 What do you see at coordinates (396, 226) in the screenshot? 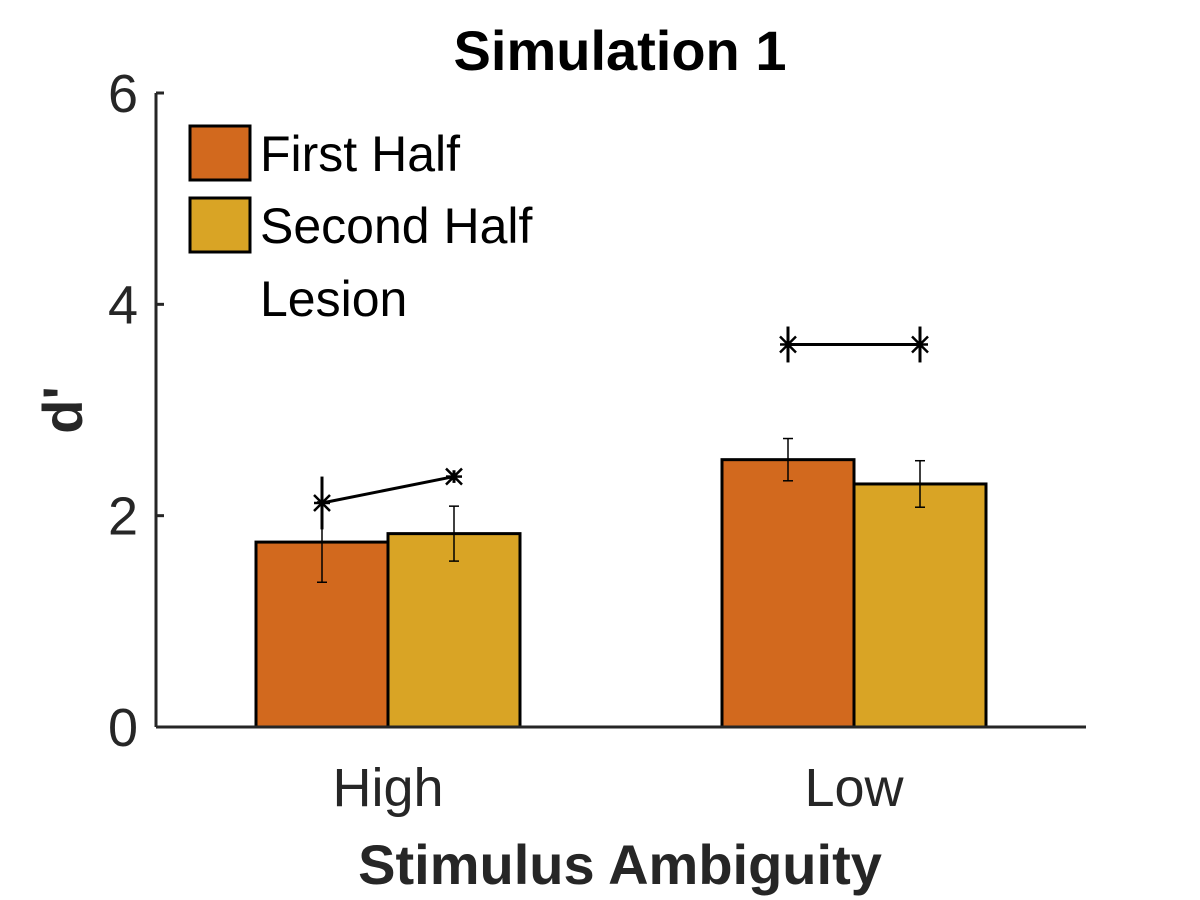
I see `legend-label: Second Half` at bounding box center [396, 226].